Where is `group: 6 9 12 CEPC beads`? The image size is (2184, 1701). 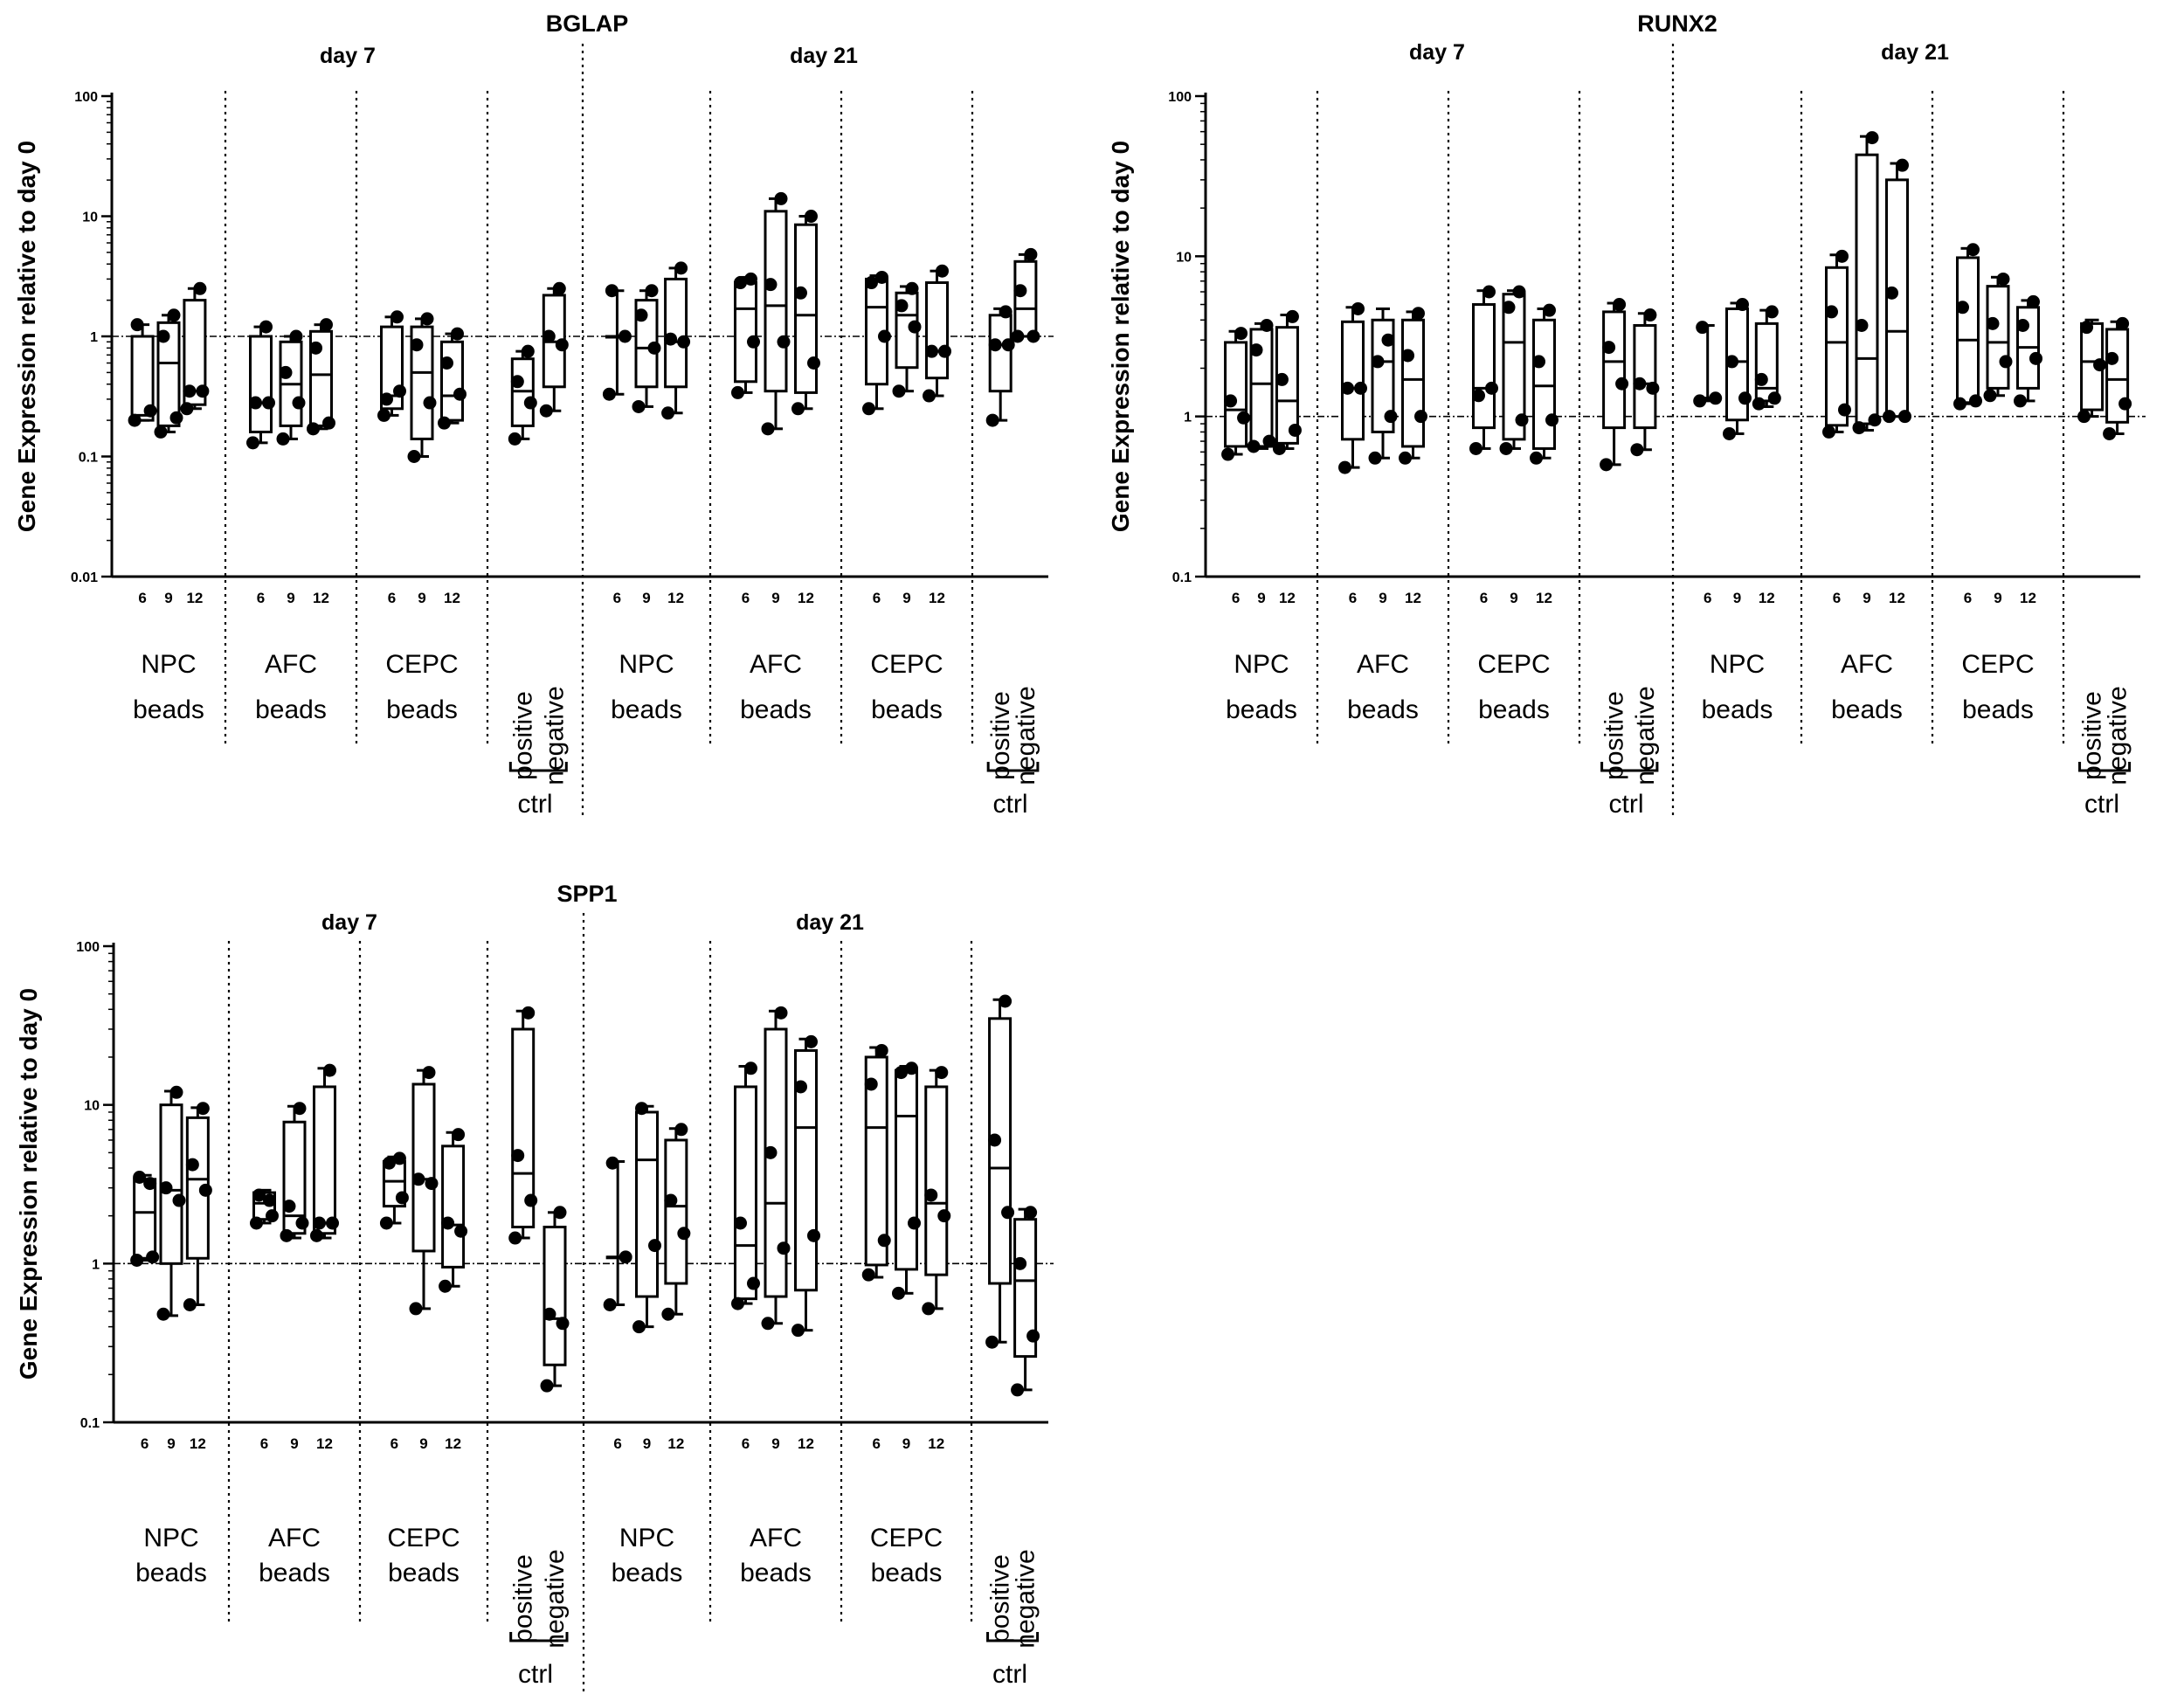 group: 6 9 12 CEPC beads is located at coordinates (1997, 483).